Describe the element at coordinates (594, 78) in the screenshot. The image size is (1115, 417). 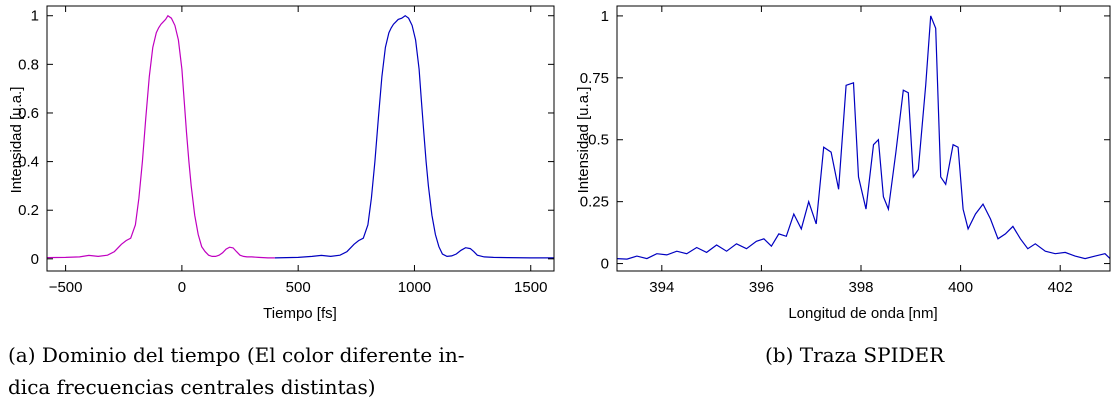
I see `y-tick-label: 0.75` at that location.